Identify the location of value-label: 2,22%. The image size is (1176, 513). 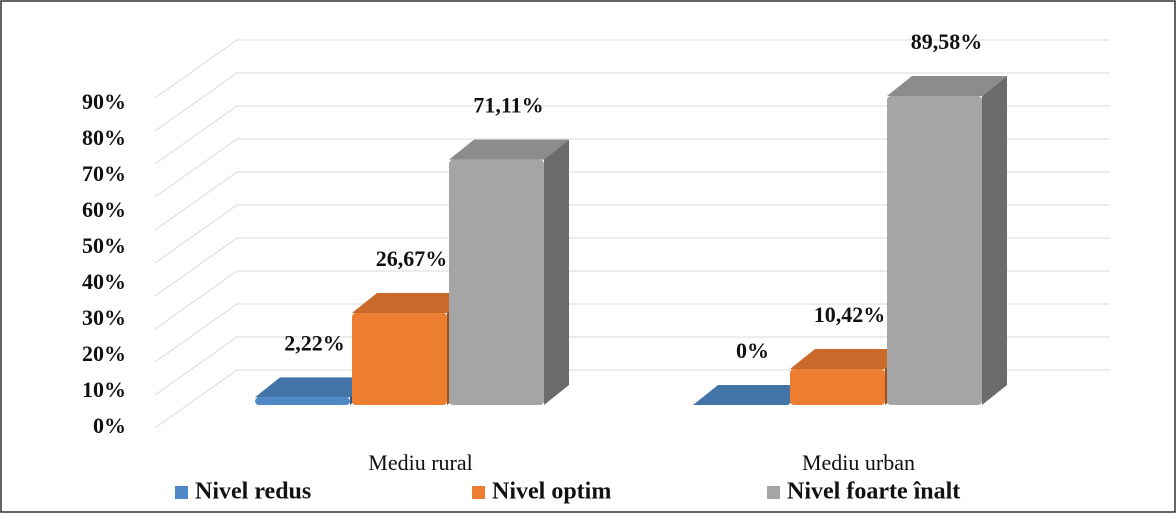
(314, 342).